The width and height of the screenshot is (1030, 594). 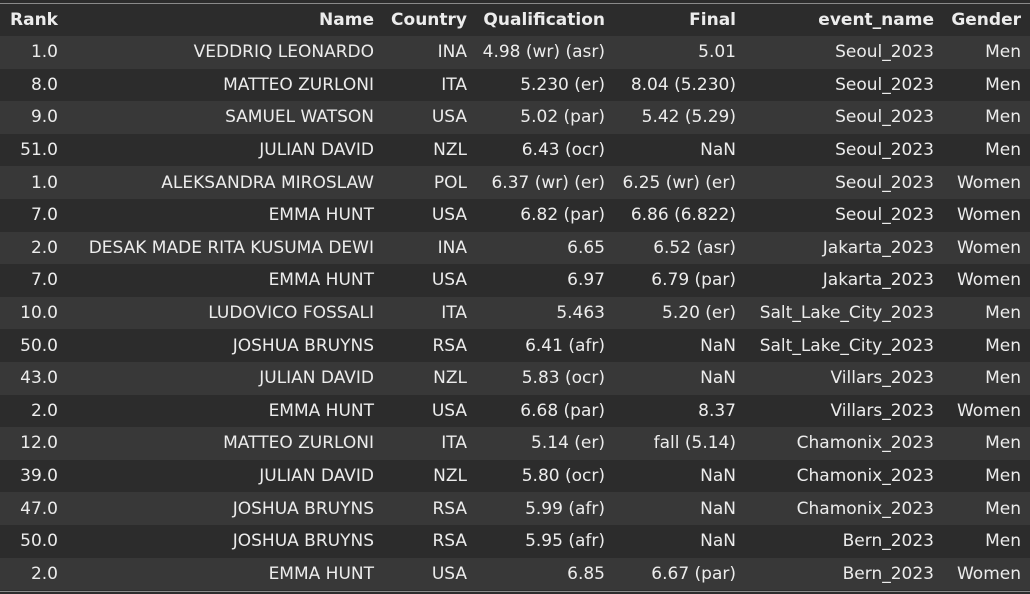 I want to click on cell-rank: 10.0, so click(x=33, y=313).